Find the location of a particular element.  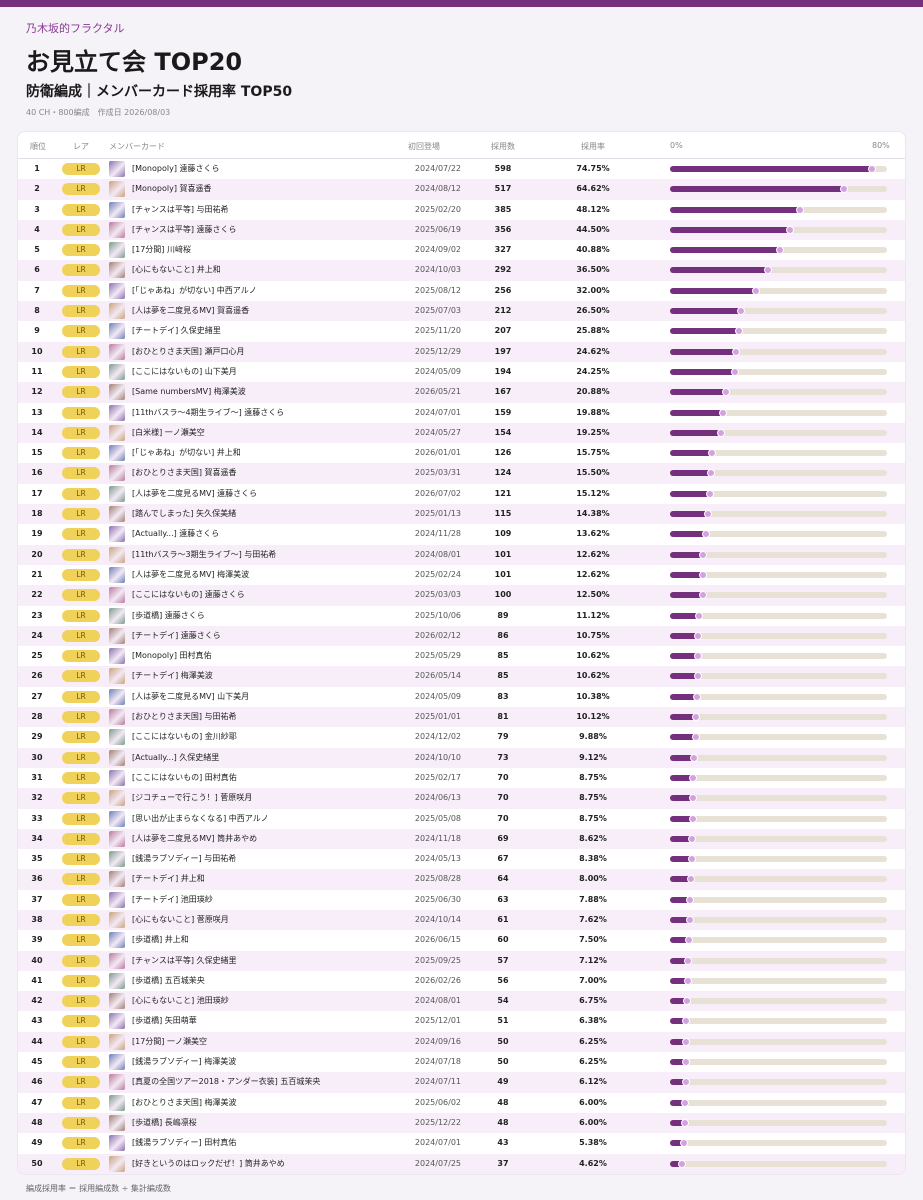

table-row: 11 LR [ここにはないもの] 山下美月 2024/05/09 194 24.25% is located at coordinates (461, 372).